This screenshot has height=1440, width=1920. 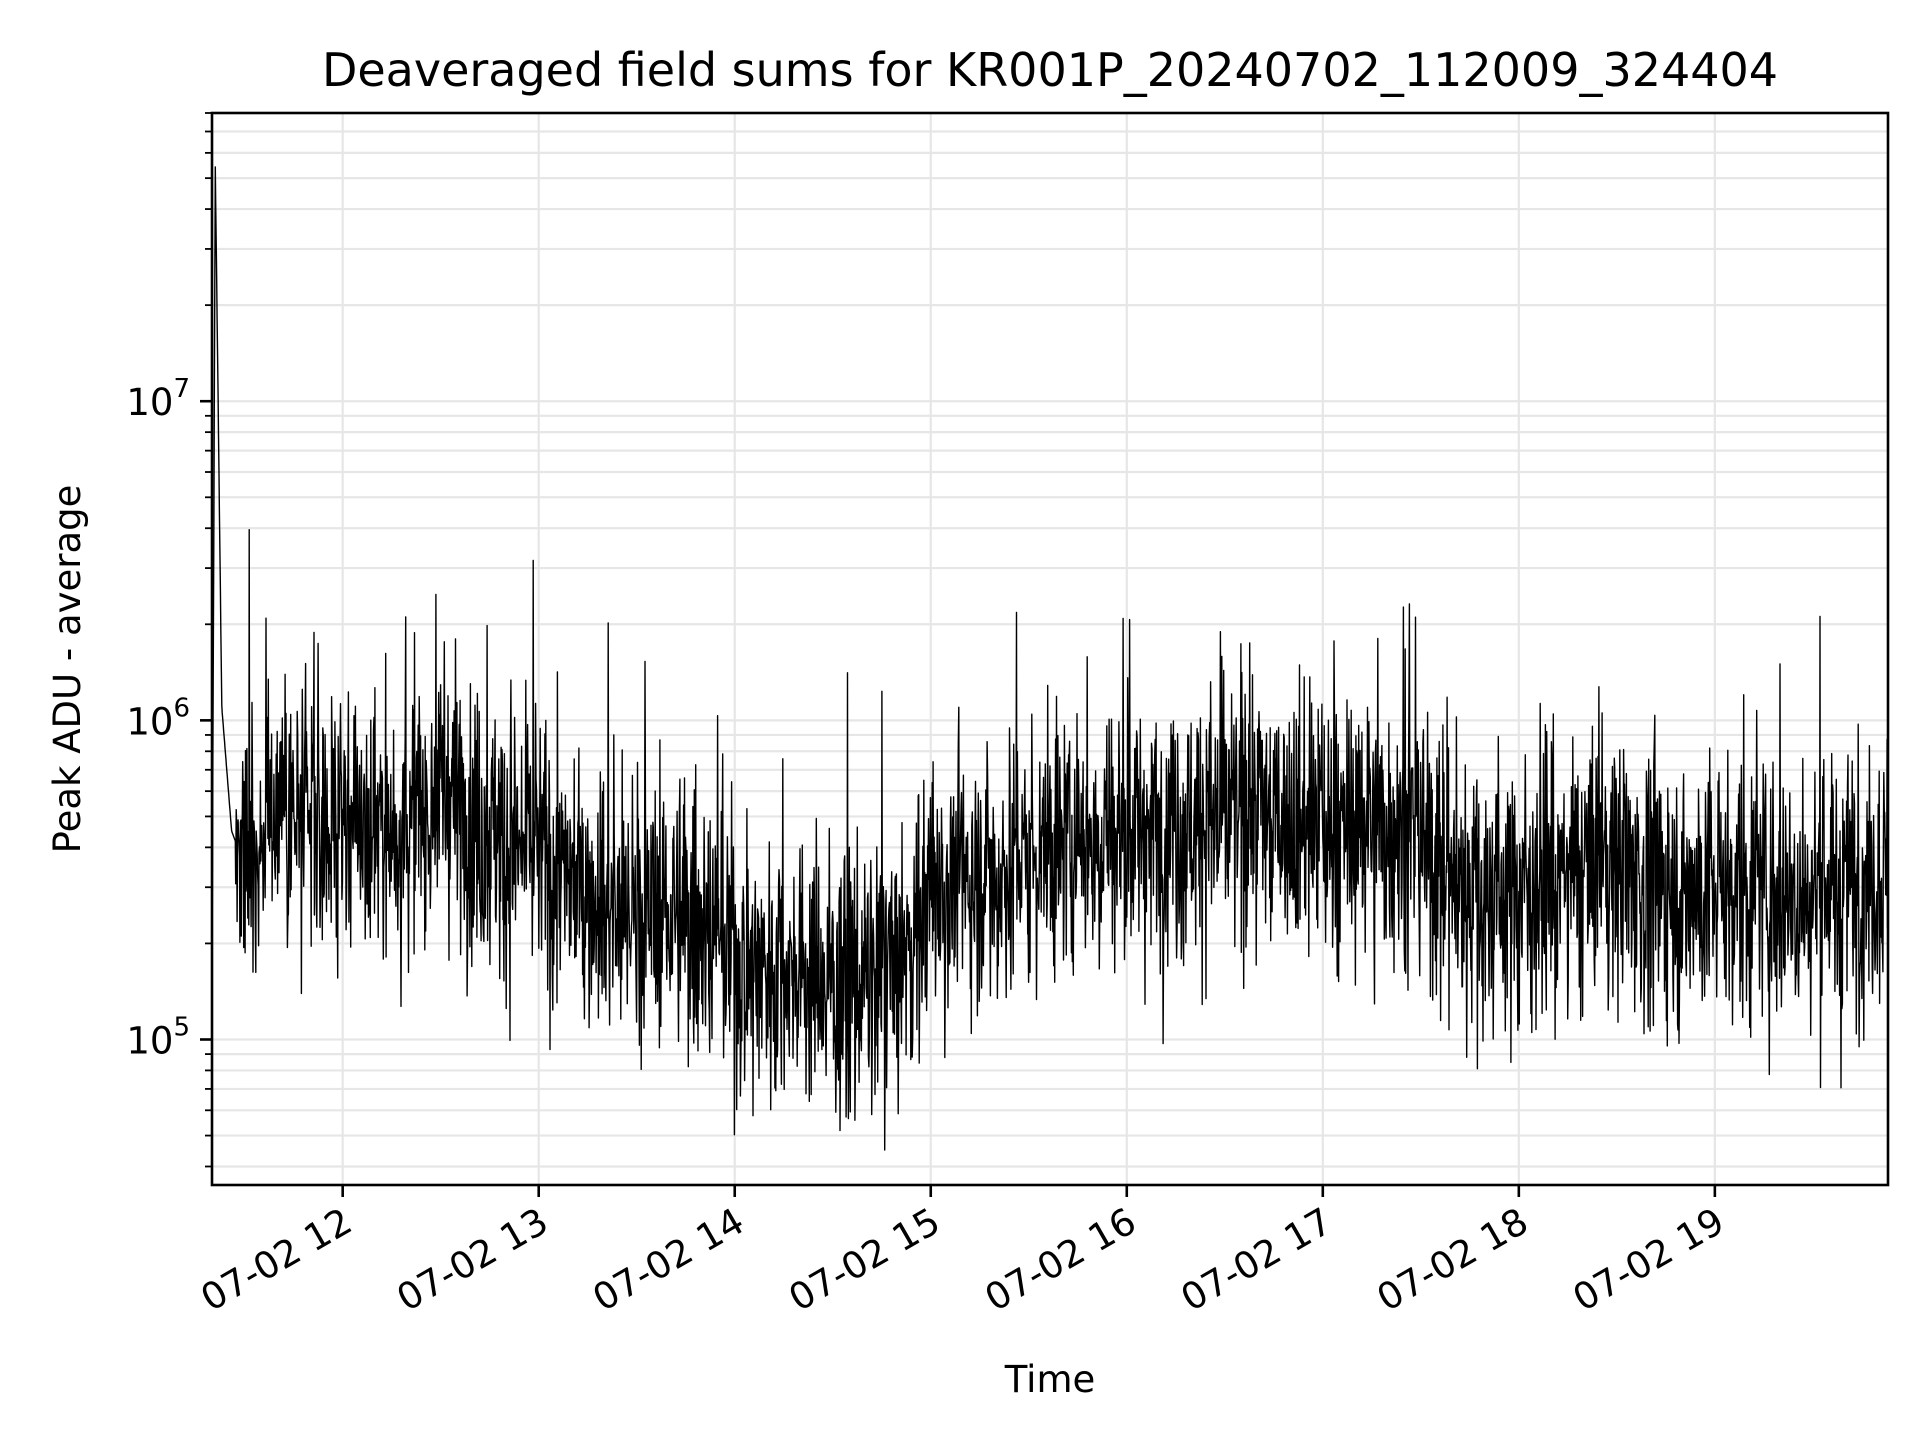 I want to click on y-tick-label-exponent: 7, so click(x=181, y=389).